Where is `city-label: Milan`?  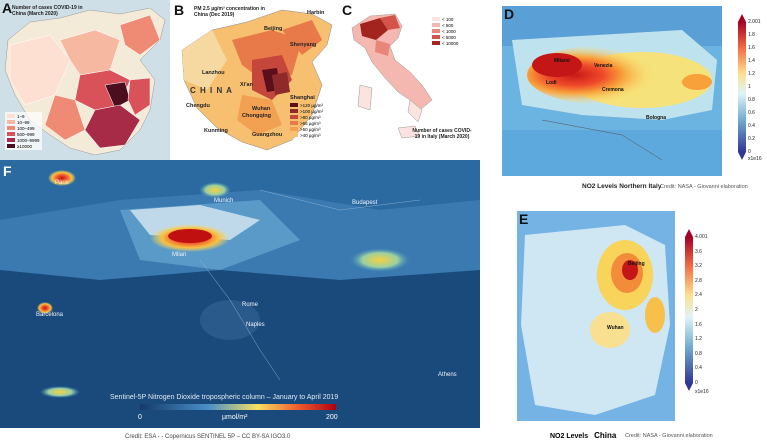 city-label: Milan is located at coordinates (179, 255).